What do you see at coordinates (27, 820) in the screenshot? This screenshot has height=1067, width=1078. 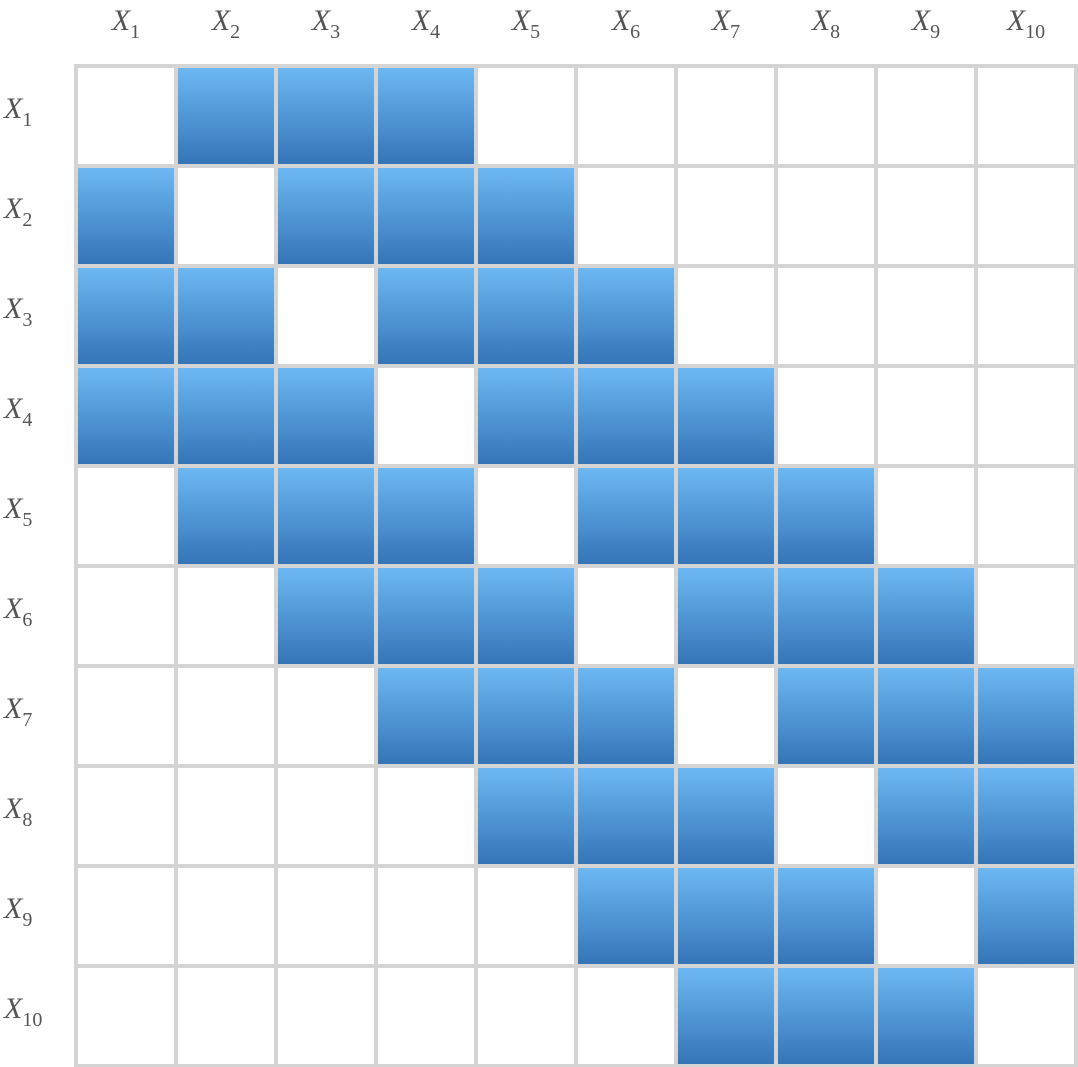 I see `row-label-subscript: 8` at bounding box center [27, 820].